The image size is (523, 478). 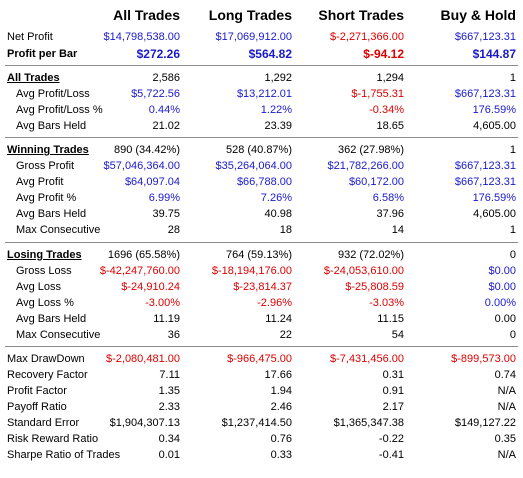 I want to click on value-all-trades: 6.99%, so click(x=164, y=198).